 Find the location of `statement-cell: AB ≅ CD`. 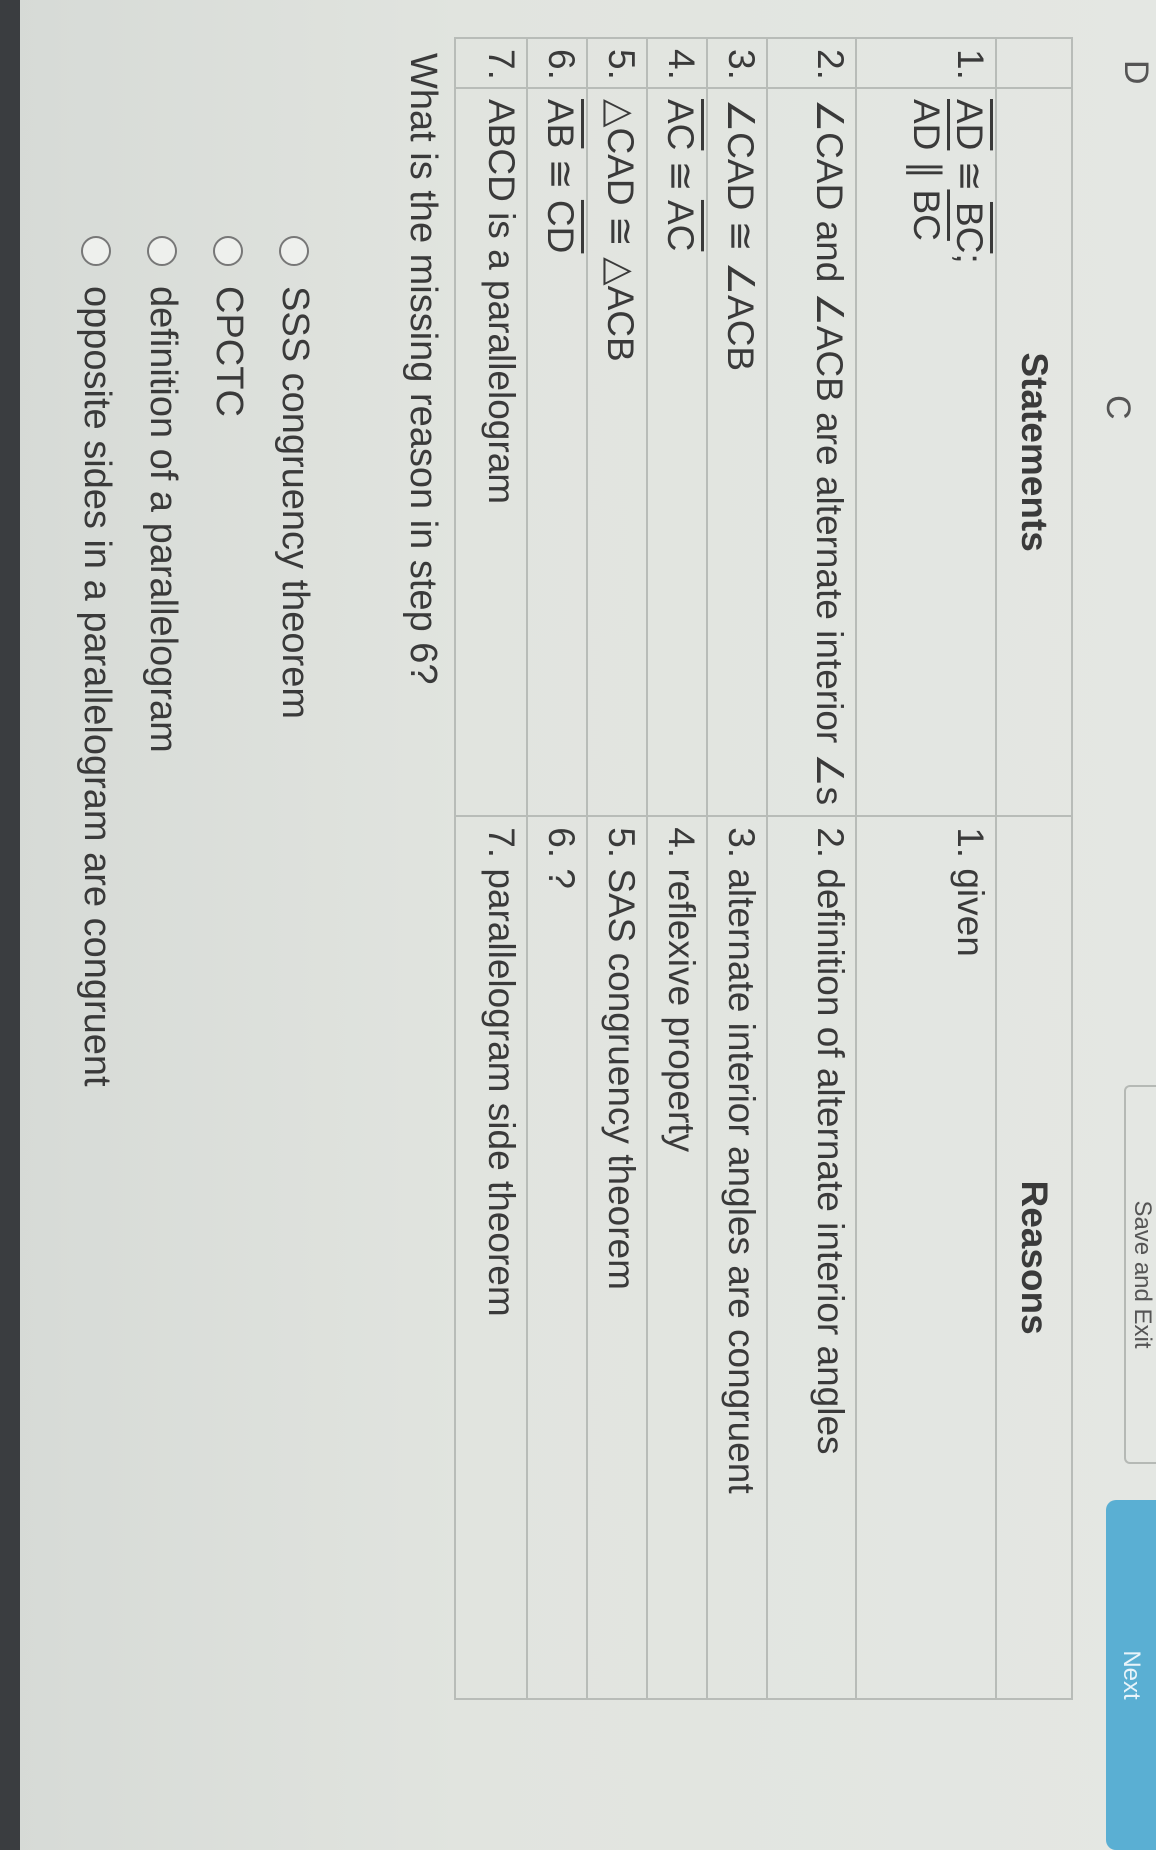

statement-cell: AB ≅ CD is located at coordinates (557, 452).